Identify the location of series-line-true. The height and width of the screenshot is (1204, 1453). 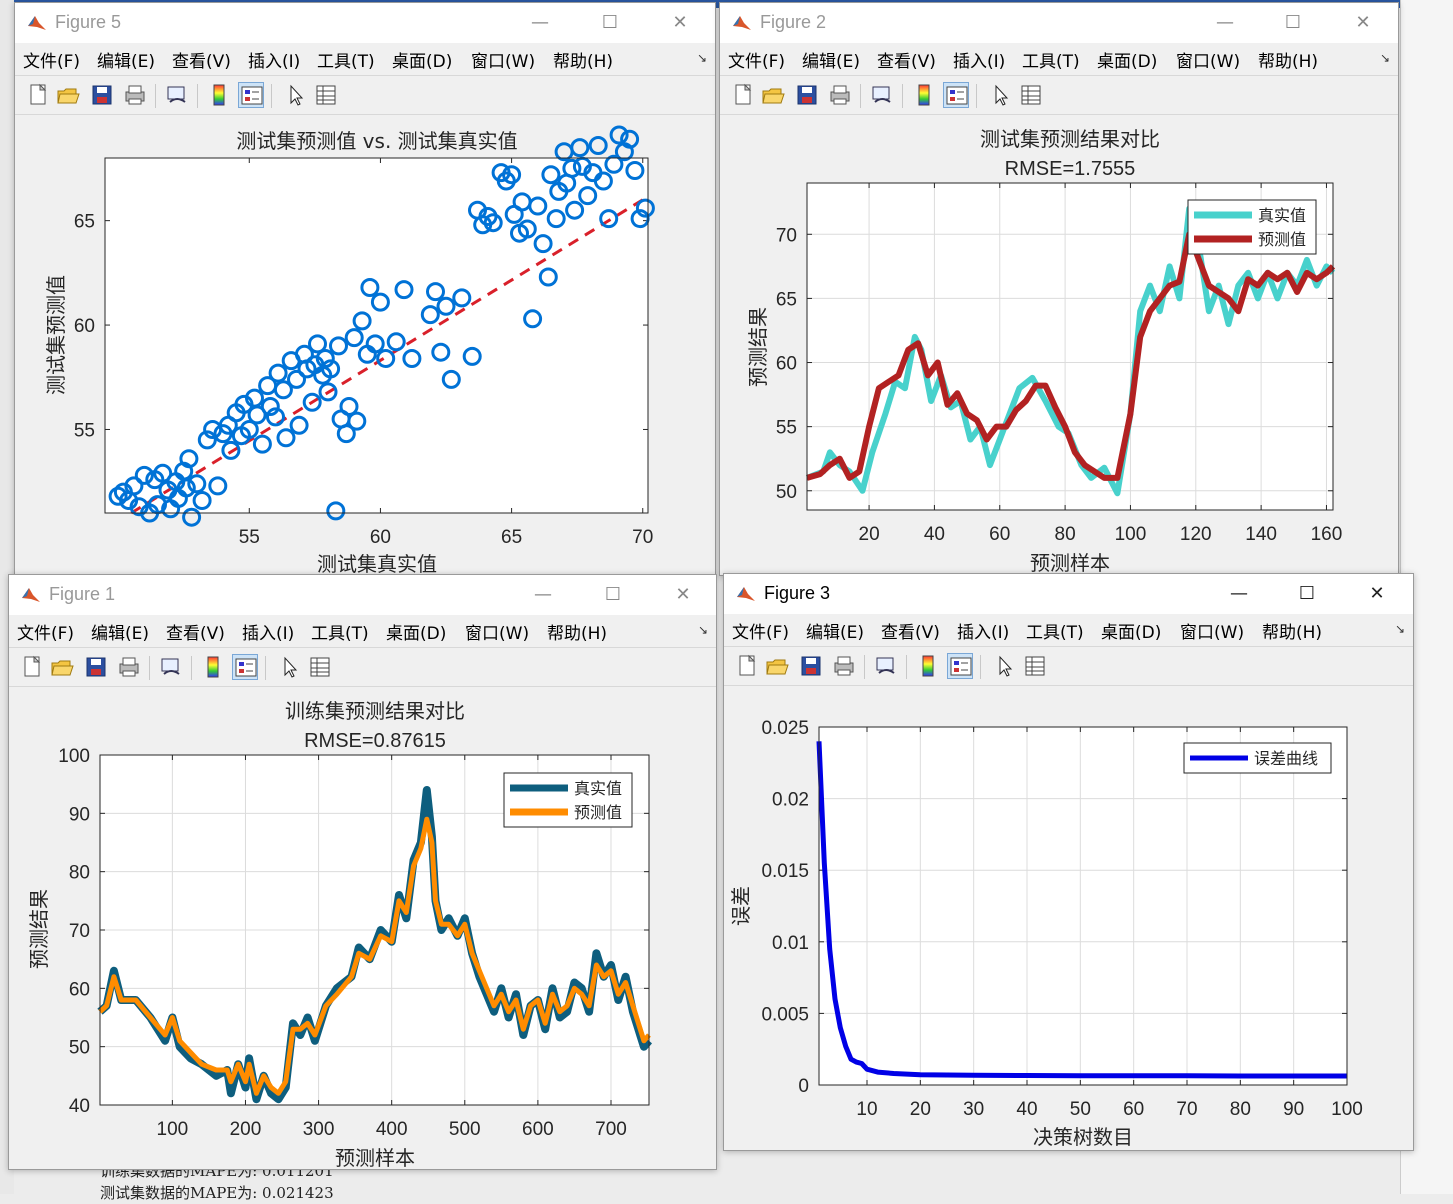
(375, 945).